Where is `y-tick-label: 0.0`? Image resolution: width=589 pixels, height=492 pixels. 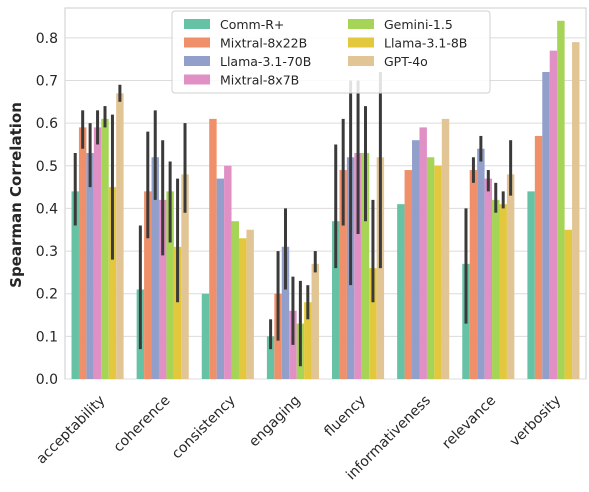
y-tick-label: 0.0 is located at coordinates (47, 380).